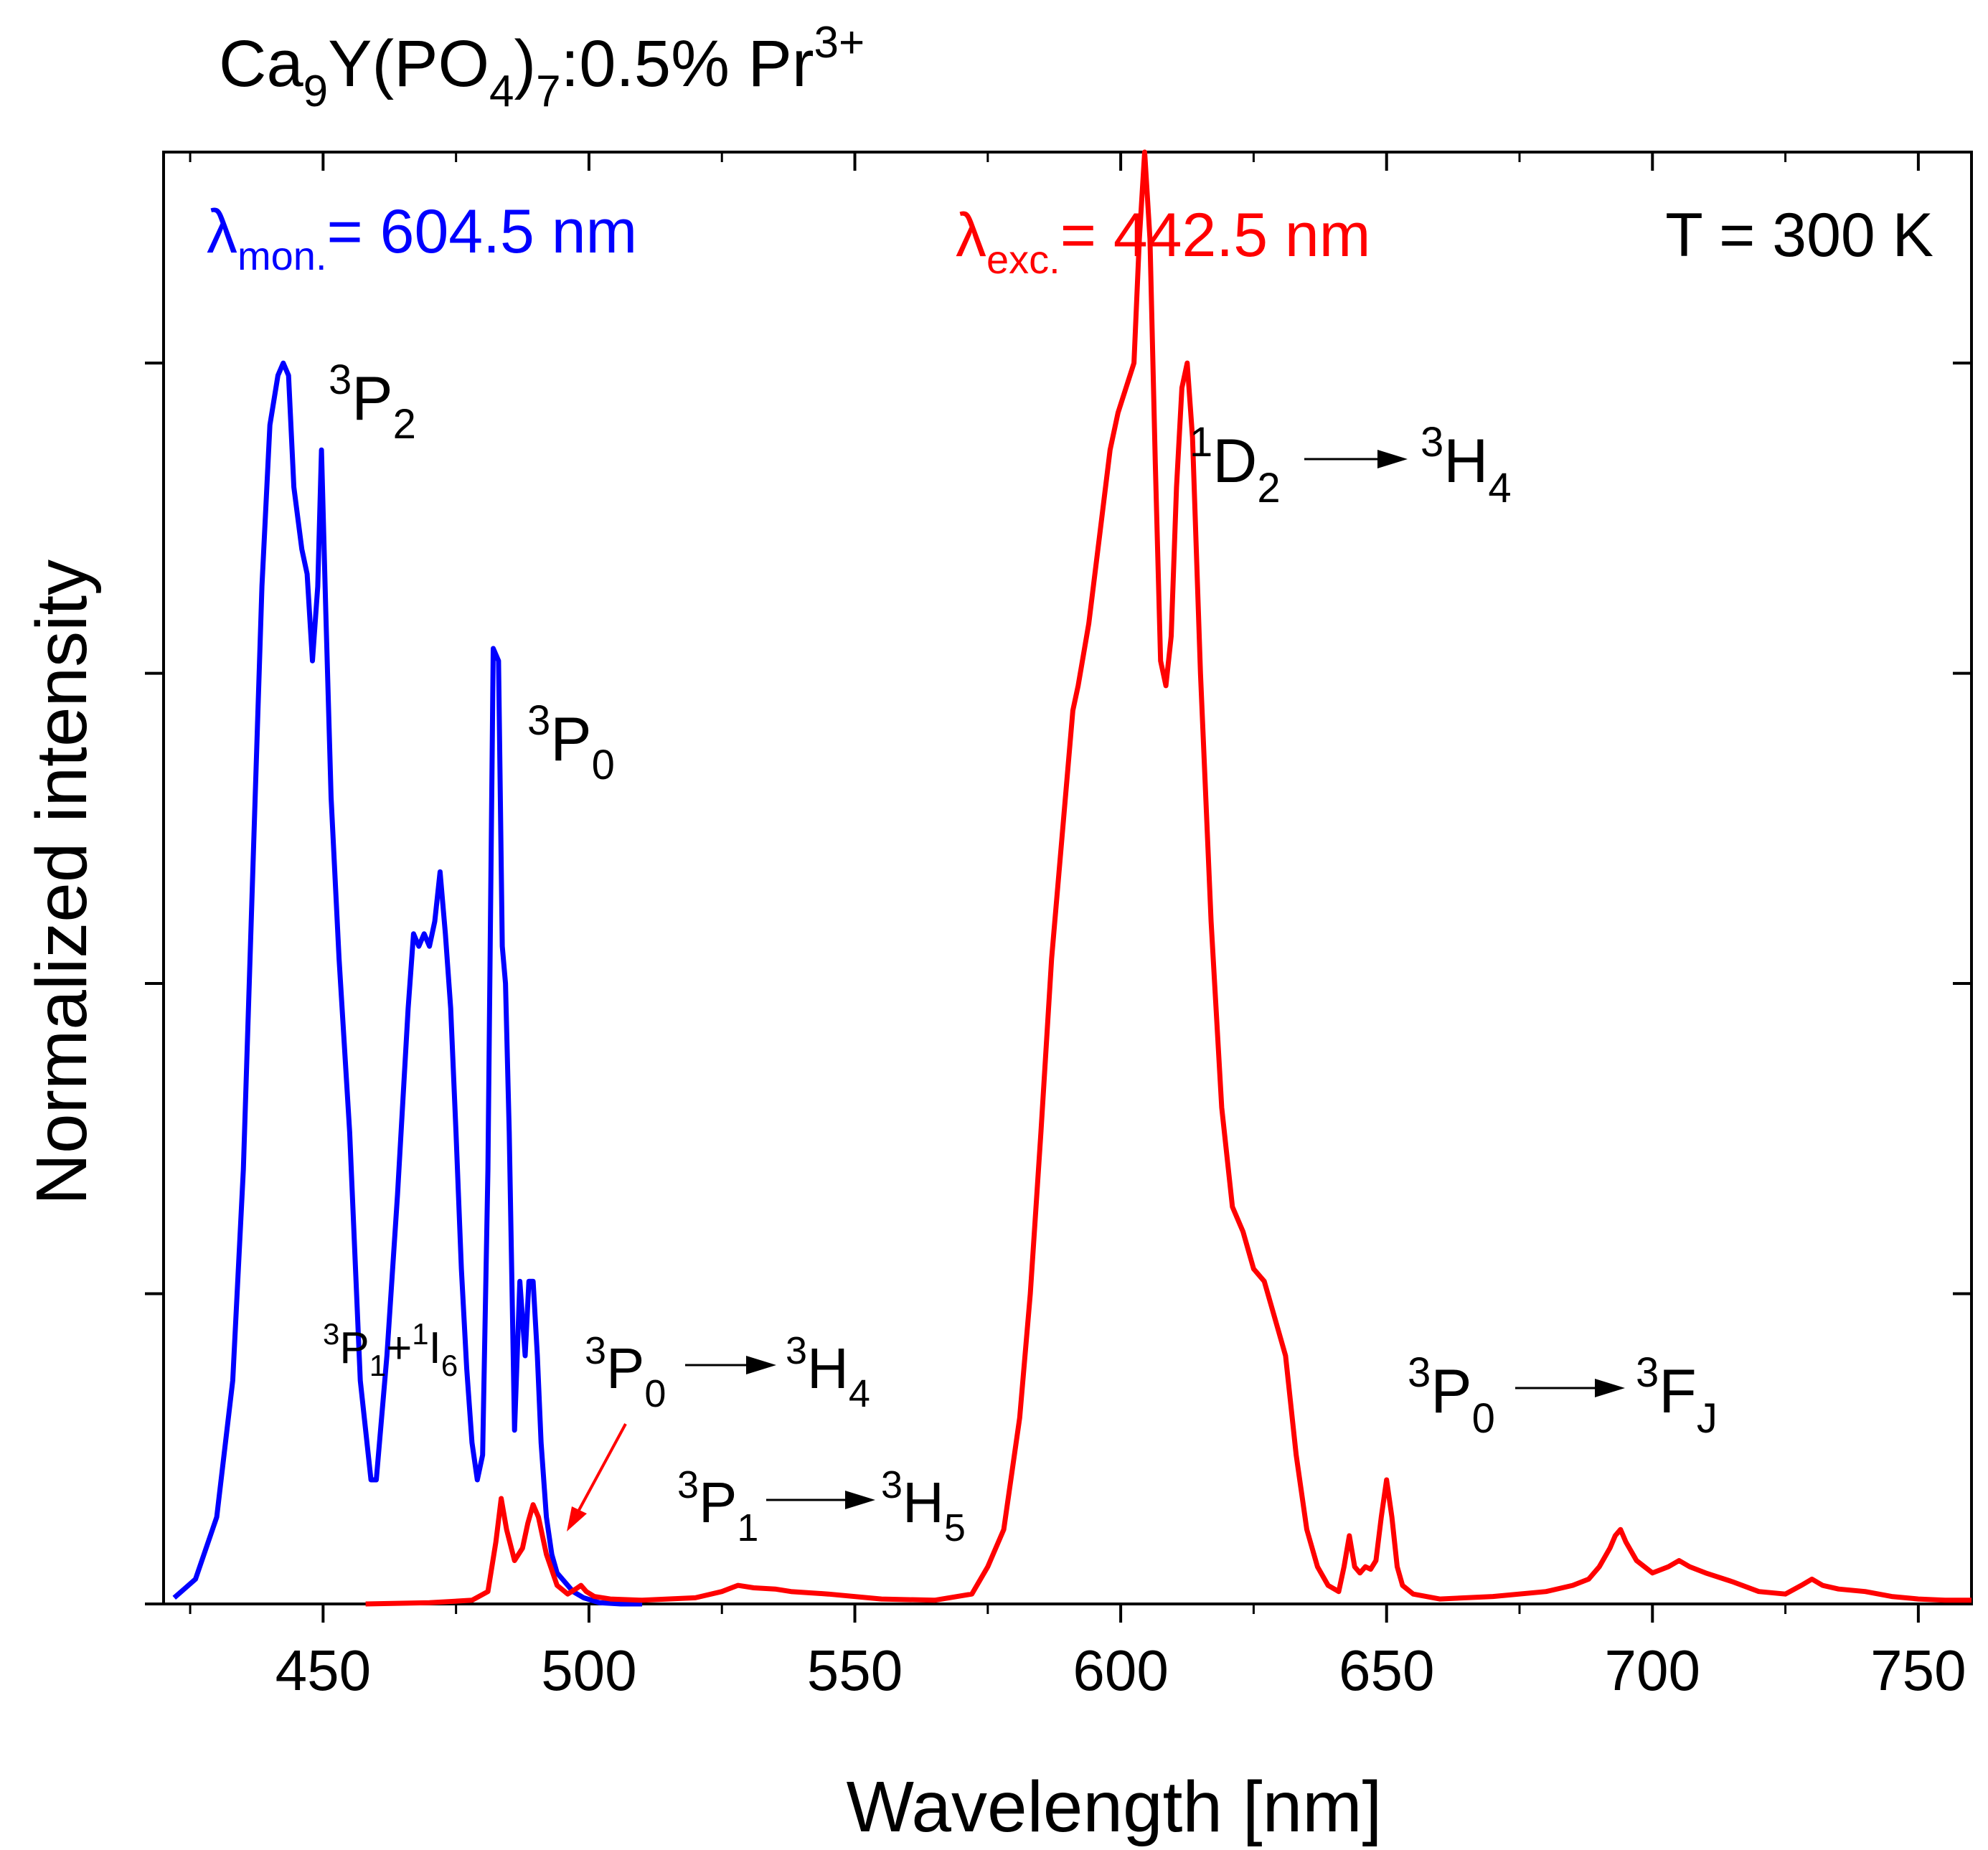  What do you see at coordinates (1652, 1670) in the screenshot?
I see `x-tick-label: 700` at bounding box center [1652, 1670].